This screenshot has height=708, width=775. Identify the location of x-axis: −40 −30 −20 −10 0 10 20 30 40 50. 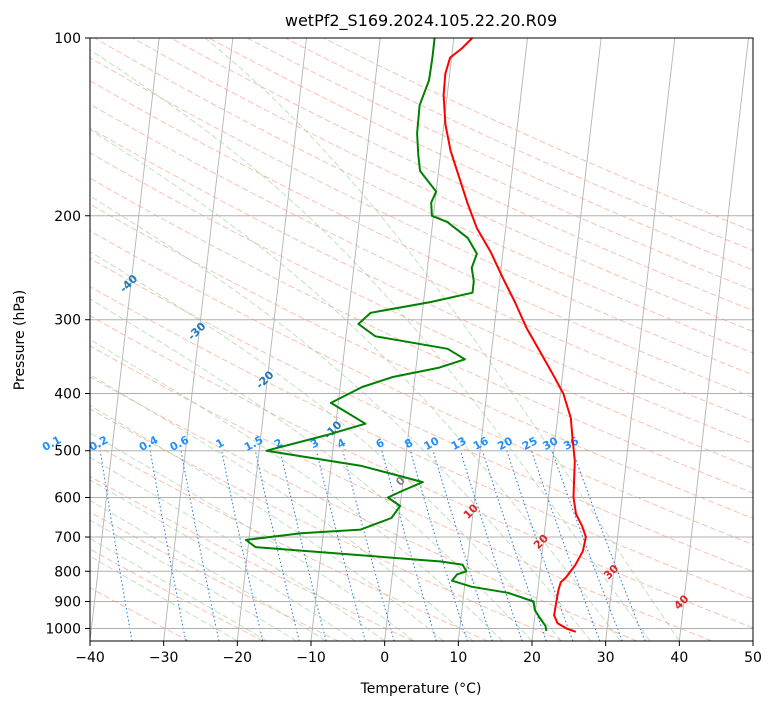
(418, 653).